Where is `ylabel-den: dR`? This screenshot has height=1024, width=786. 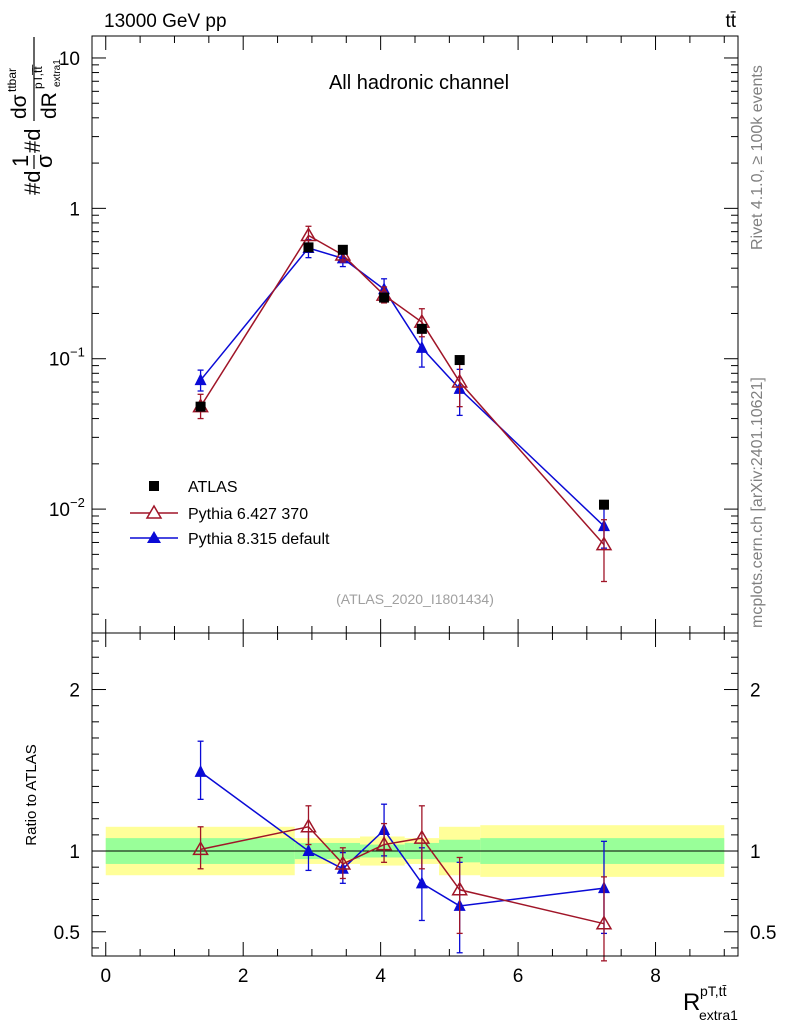 ylabel-den: dR is located at coordinates (49, 105).